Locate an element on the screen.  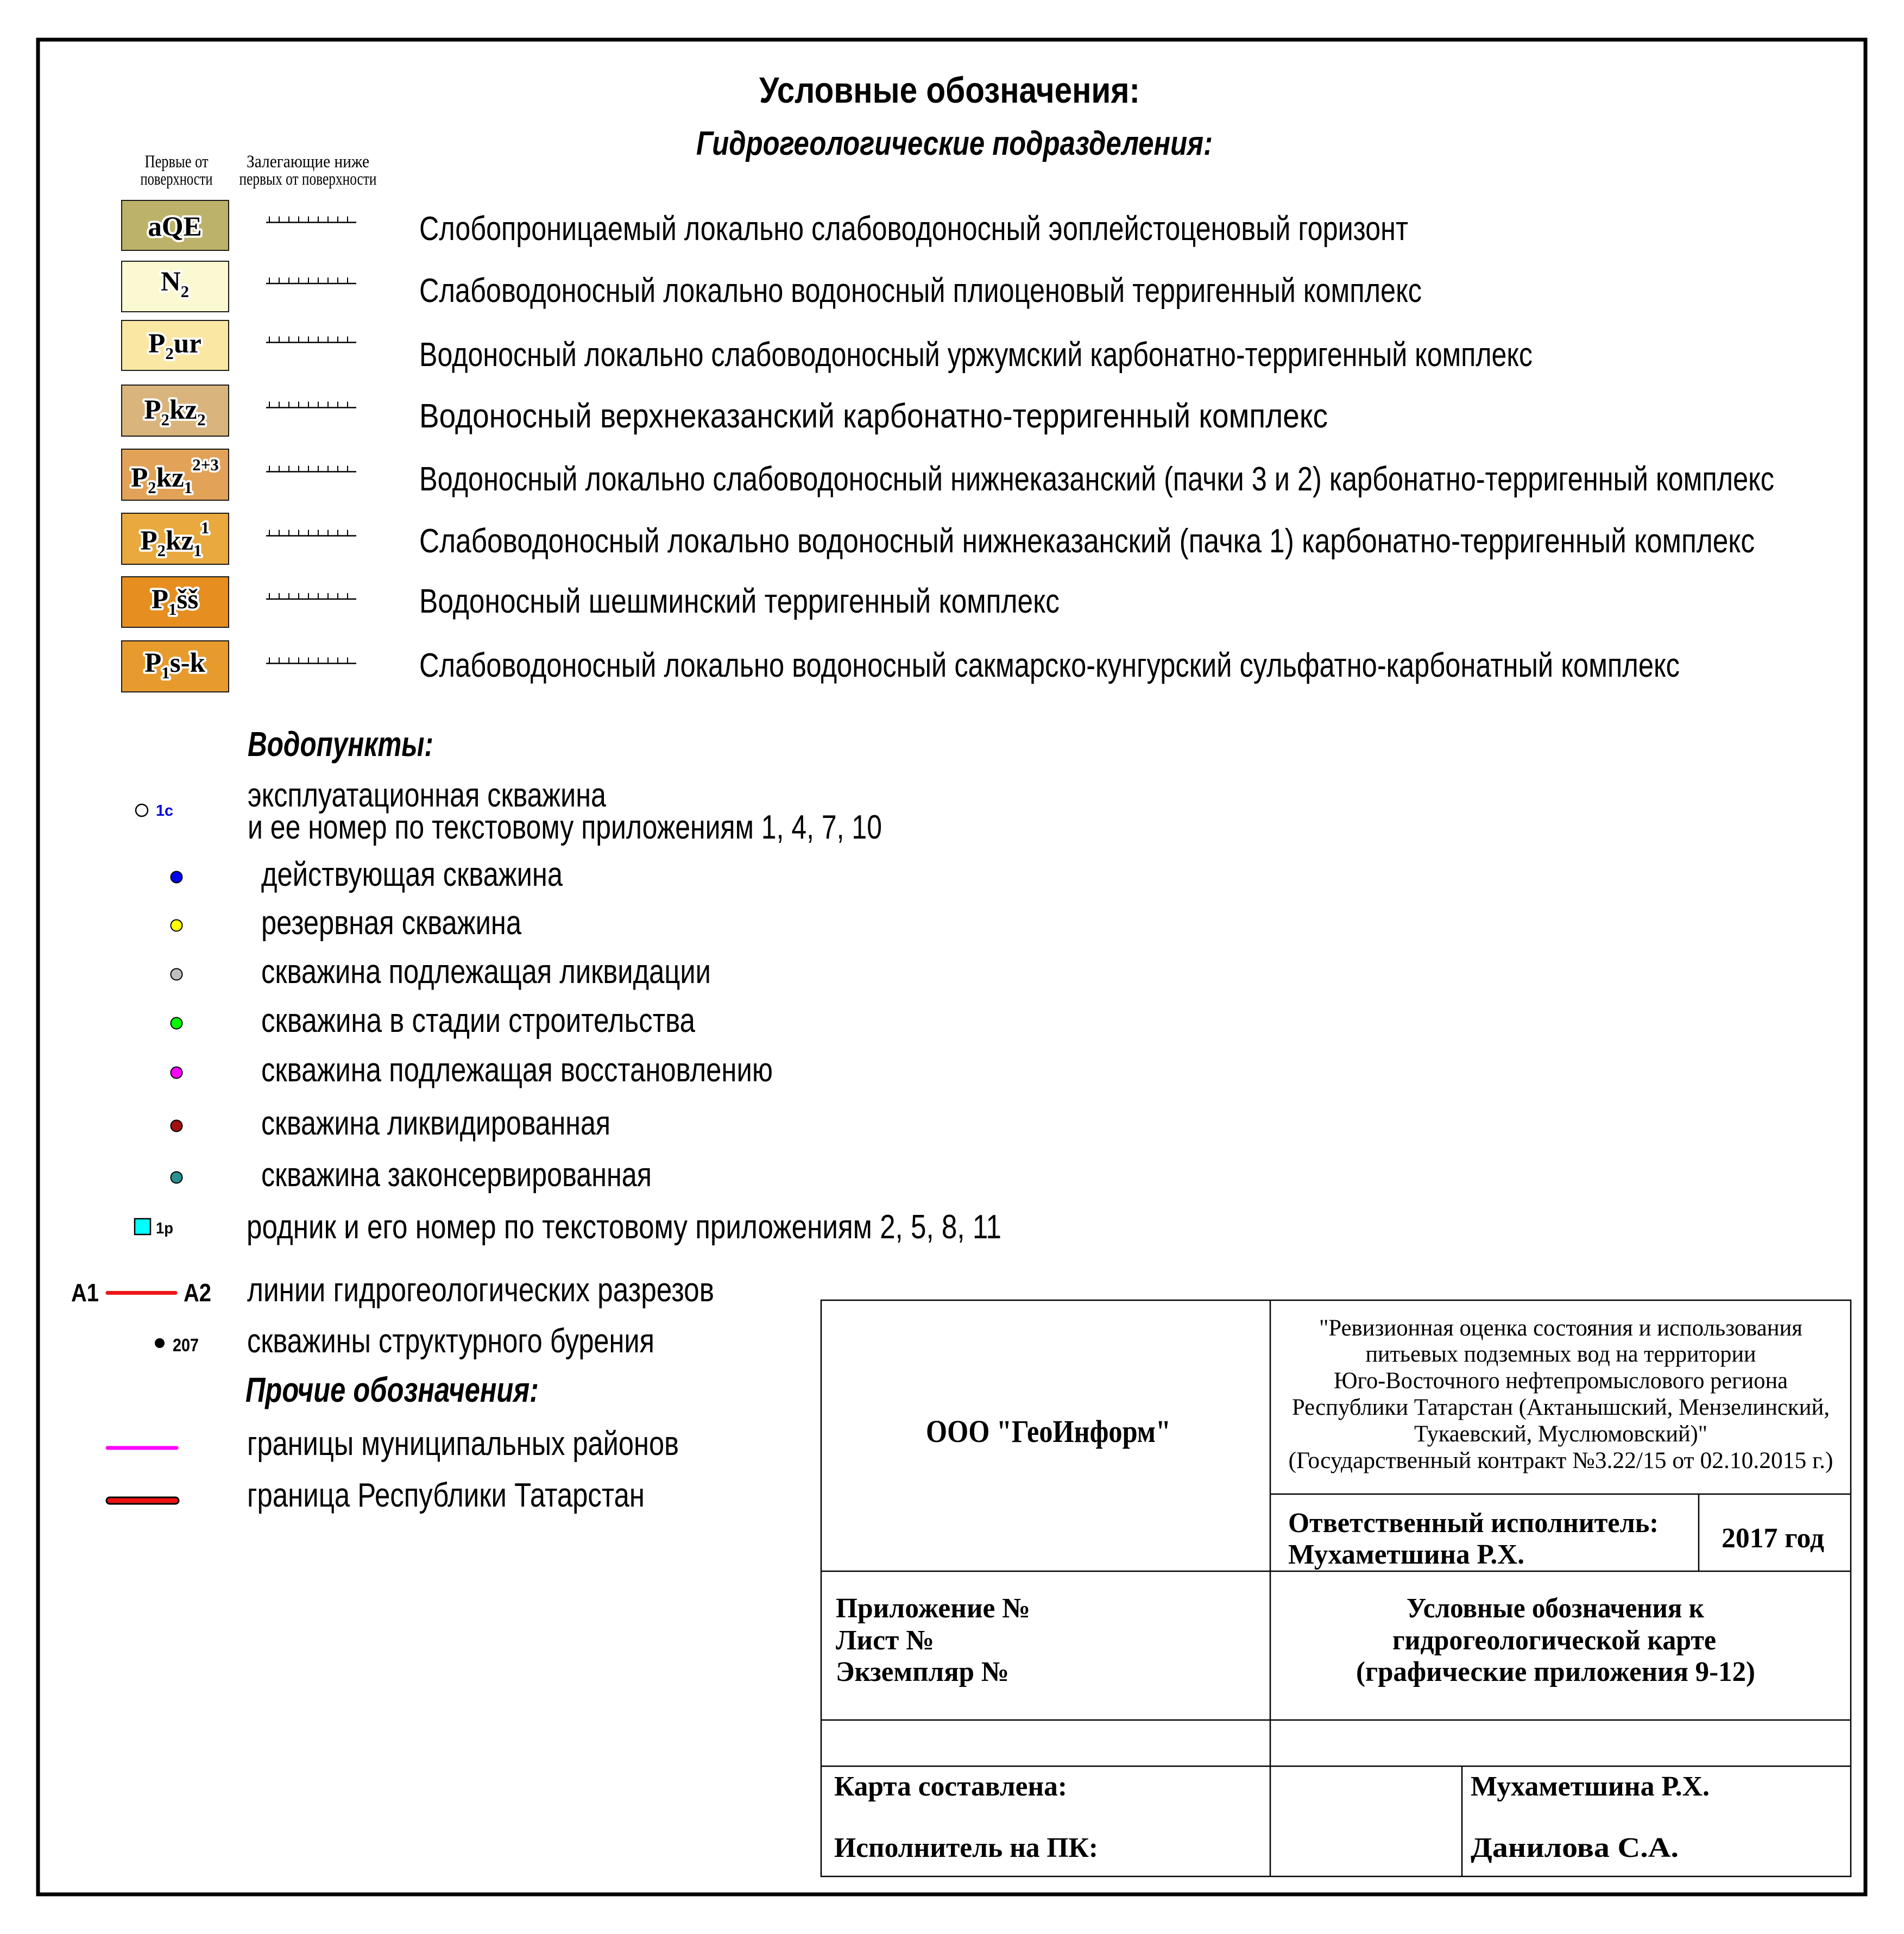
svg-text: действующая скважина is located at coordinates (412, 874).